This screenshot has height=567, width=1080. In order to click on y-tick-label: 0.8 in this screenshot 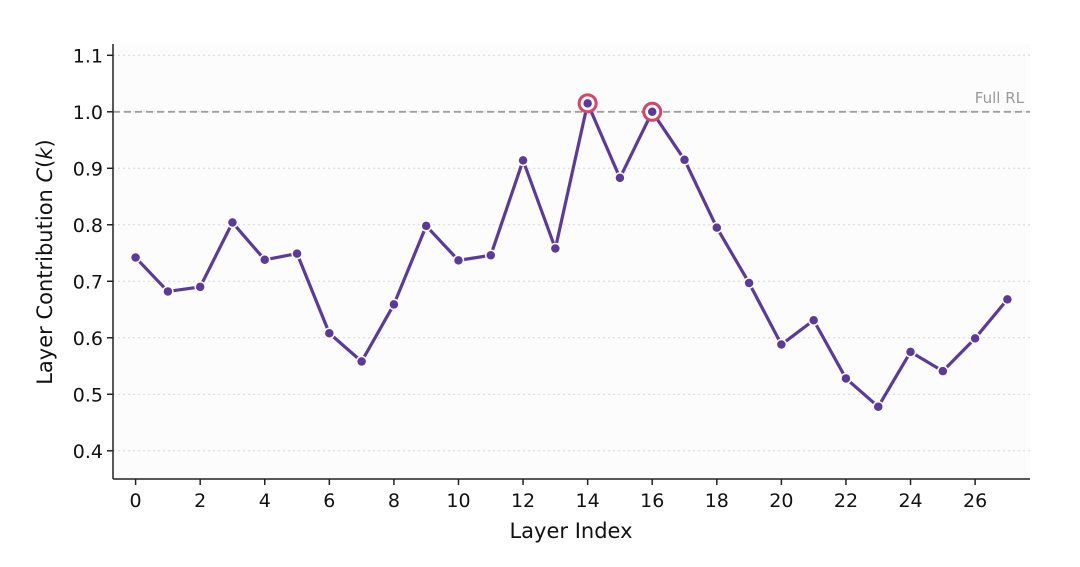, I will do `click(88, 226)`.